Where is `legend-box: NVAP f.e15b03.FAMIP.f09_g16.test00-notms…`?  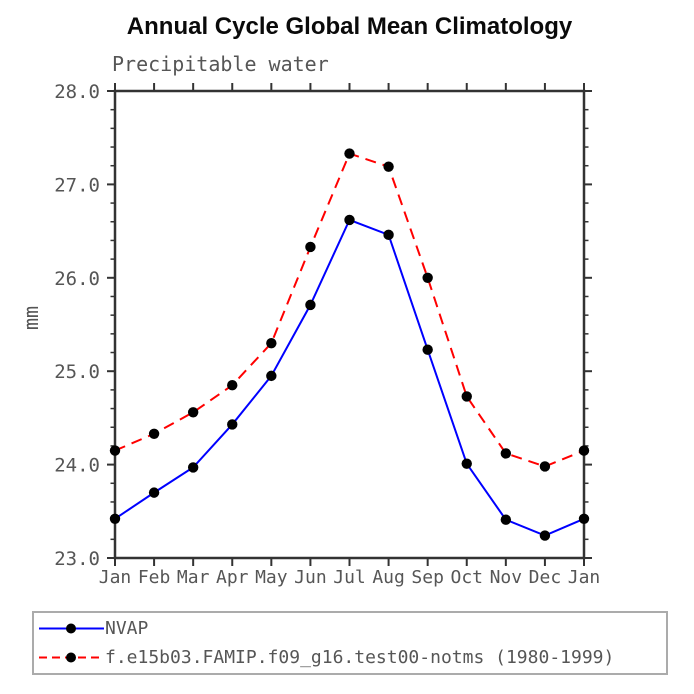
legend-box: NVAP f.e15b03.FAMIP.f09_g16.test00-notms… is located at coordinates (350, 643).